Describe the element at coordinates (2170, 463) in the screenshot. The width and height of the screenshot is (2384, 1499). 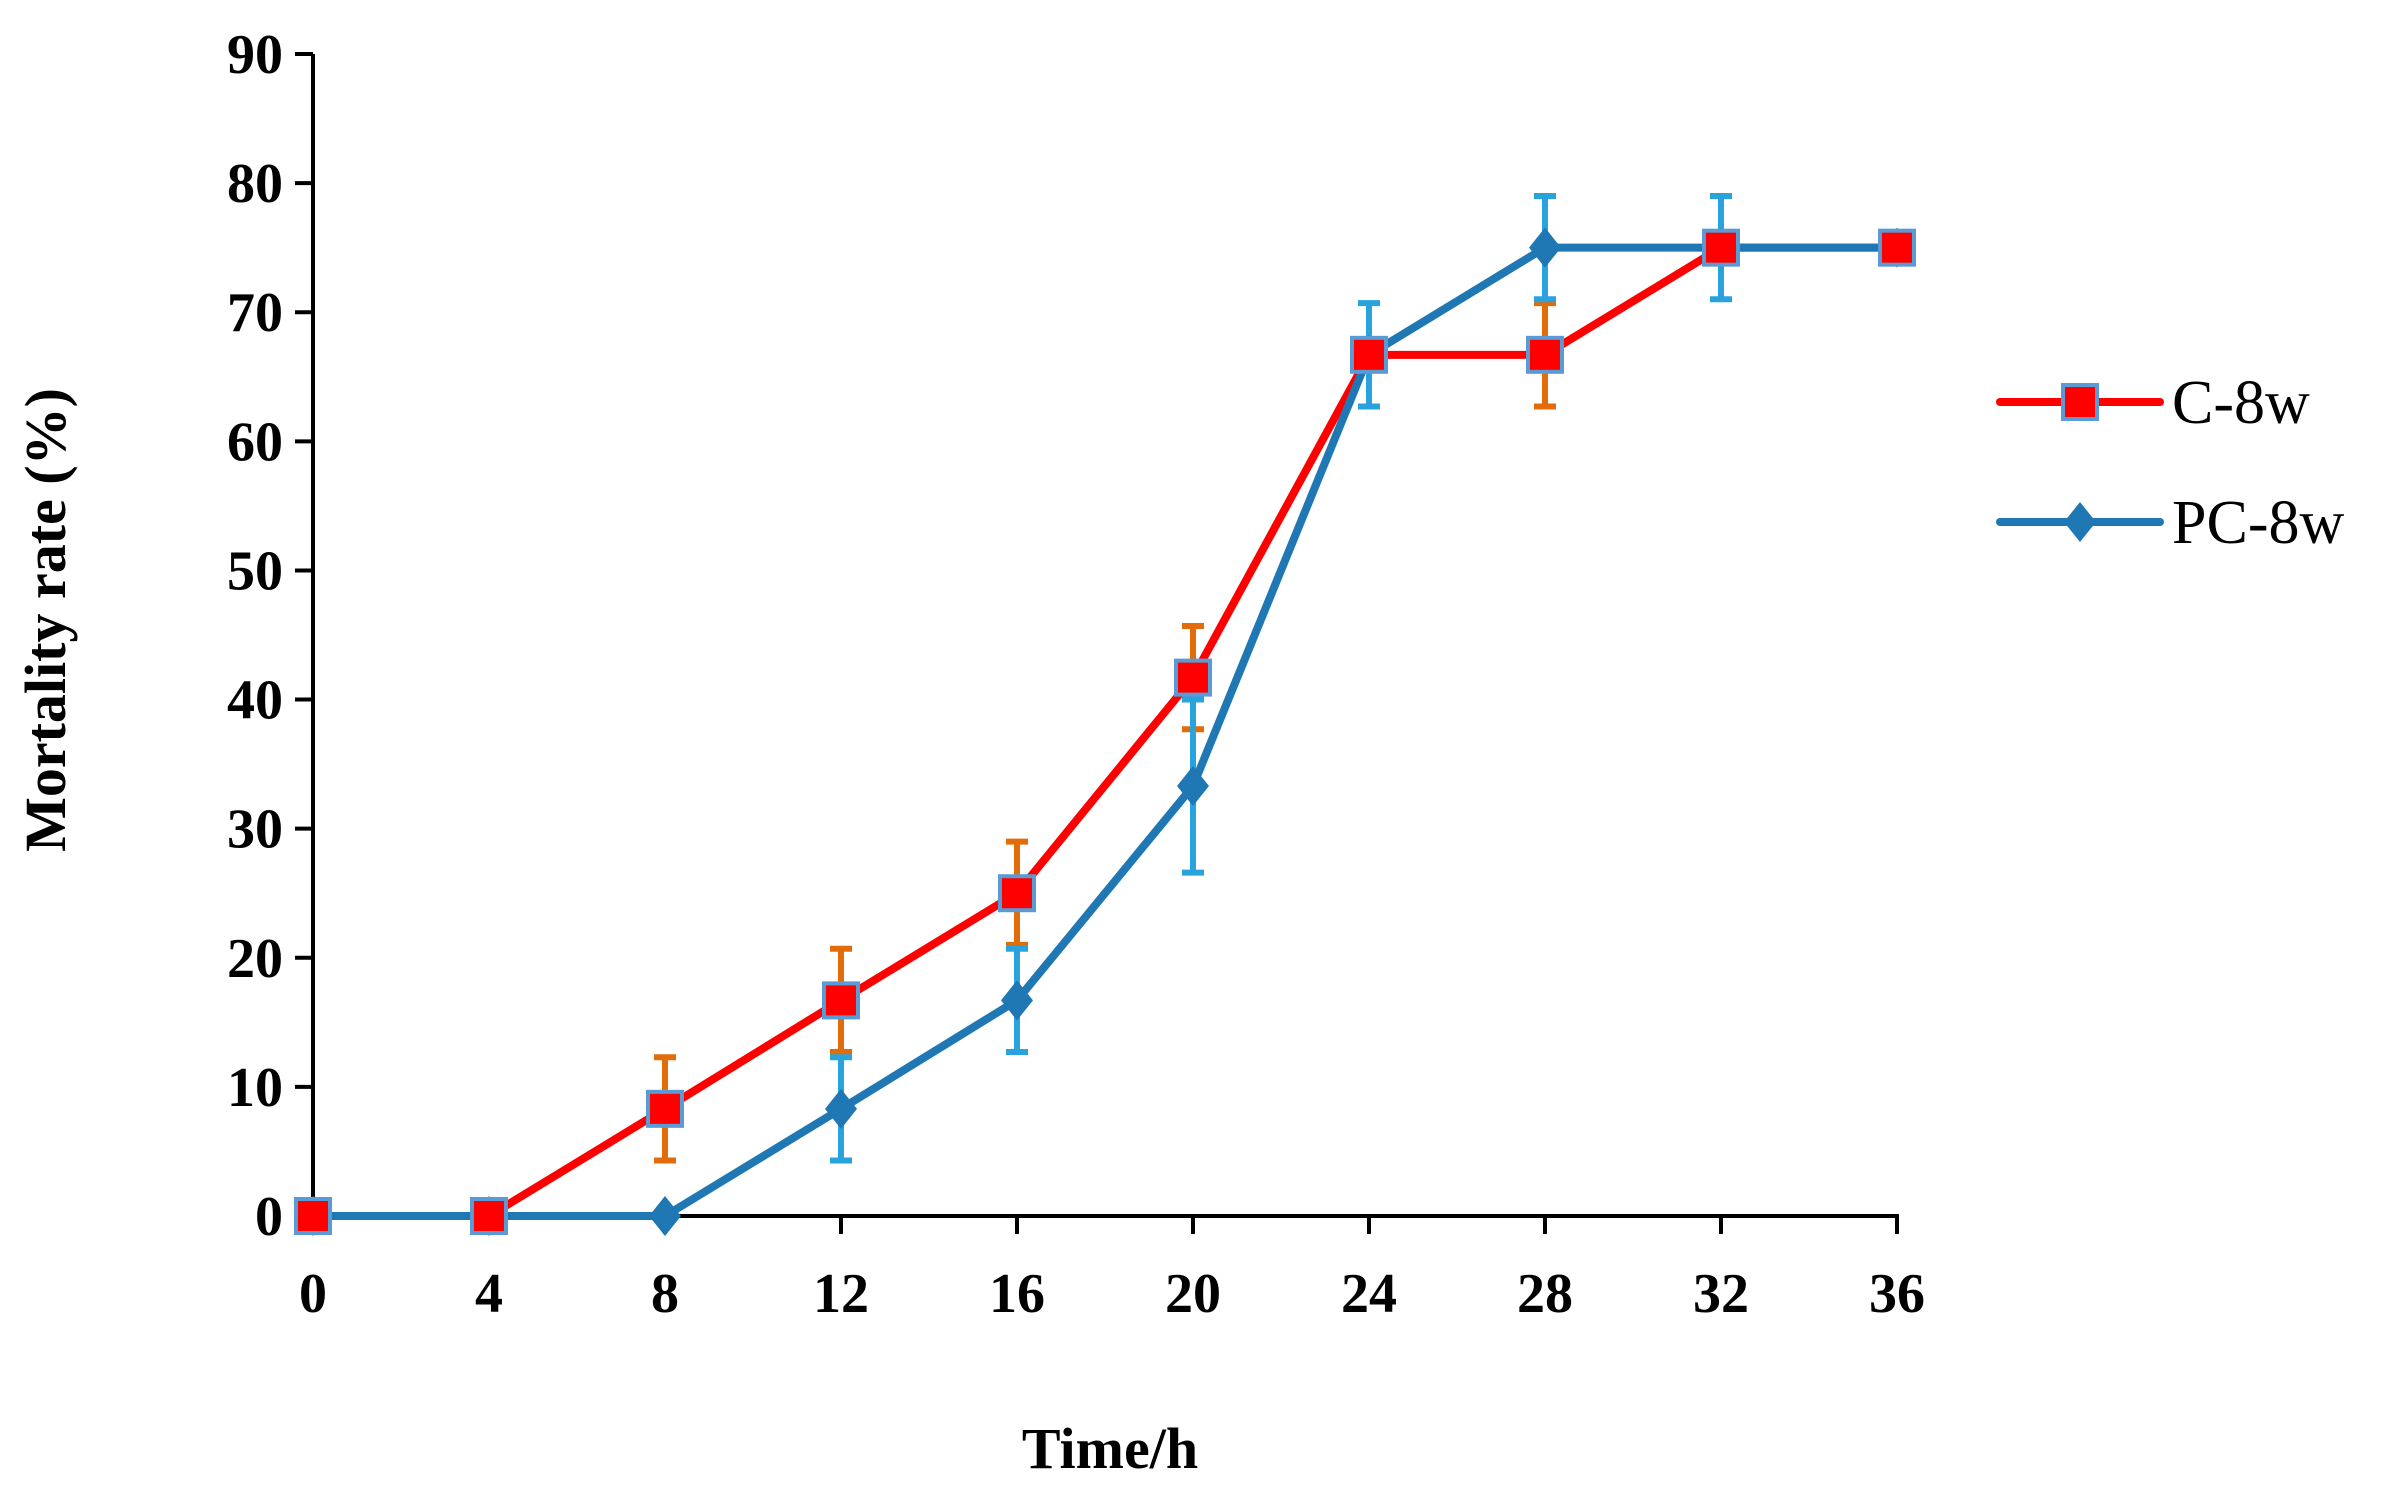
I see `legend: C-8w PC-8w` at that location.